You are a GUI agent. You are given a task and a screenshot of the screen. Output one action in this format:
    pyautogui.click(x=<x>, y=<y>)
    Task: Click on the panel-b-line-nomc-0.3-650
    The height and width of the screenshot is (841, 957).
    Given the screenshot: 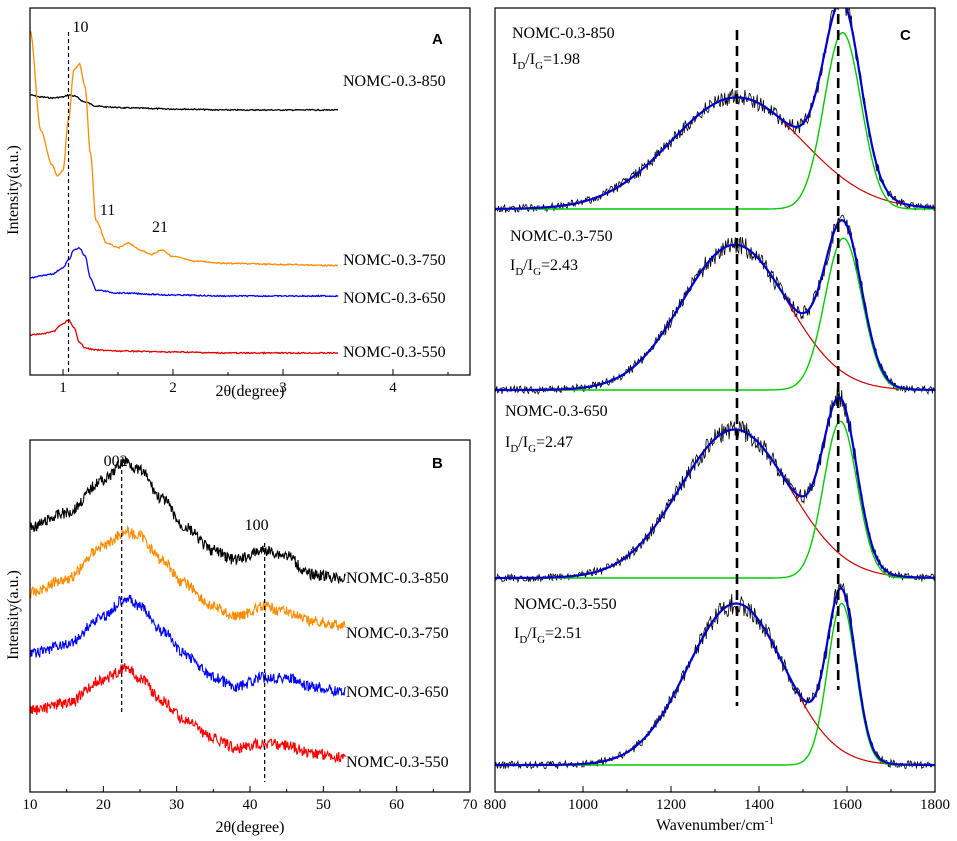 What is the action you would take?
    pyautogui.click(x=188, y=646)
    